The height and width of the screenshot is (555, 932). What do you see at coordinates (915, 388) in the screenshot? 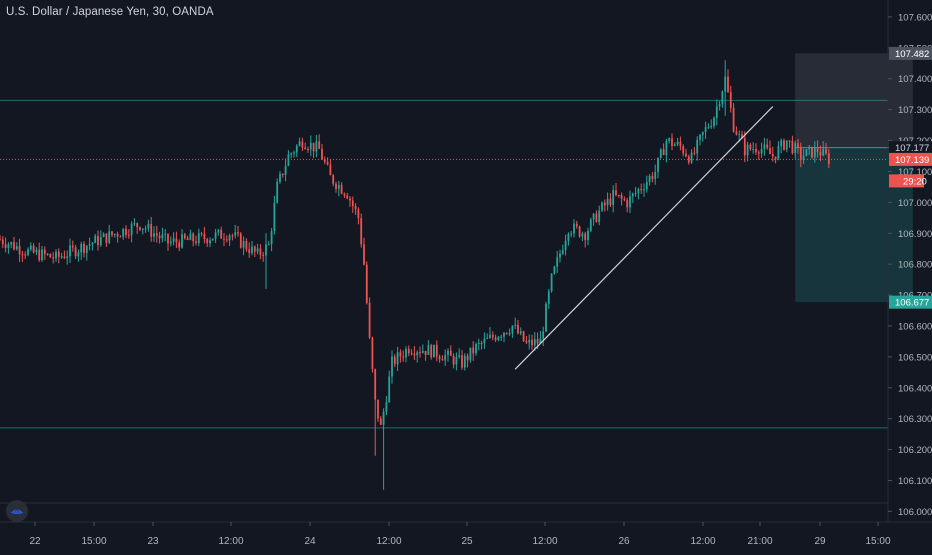
I see `y-tick-label: 106.400` at bounding box center [915, 388].